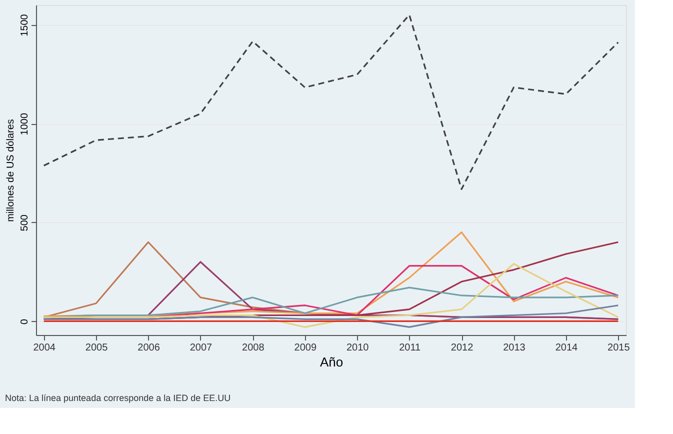 The width and height of the screenshot is (673, 434). What do you see at coordinates (25, 124) in the screenshot?
I see `y-tick-label: 1000` at bounding box center [25, 124].